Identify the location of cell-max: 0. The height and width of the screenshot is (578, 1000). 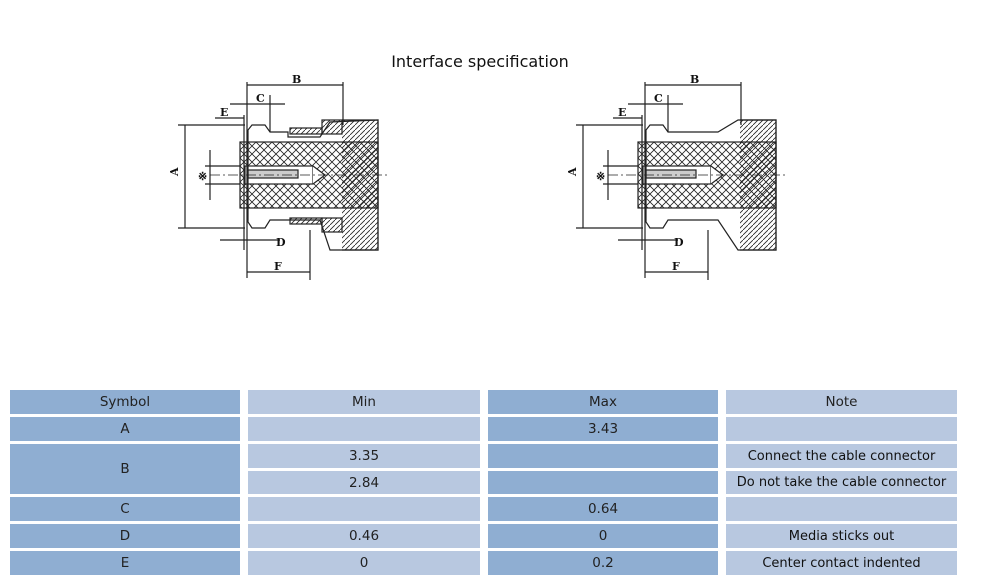
(603, 536).